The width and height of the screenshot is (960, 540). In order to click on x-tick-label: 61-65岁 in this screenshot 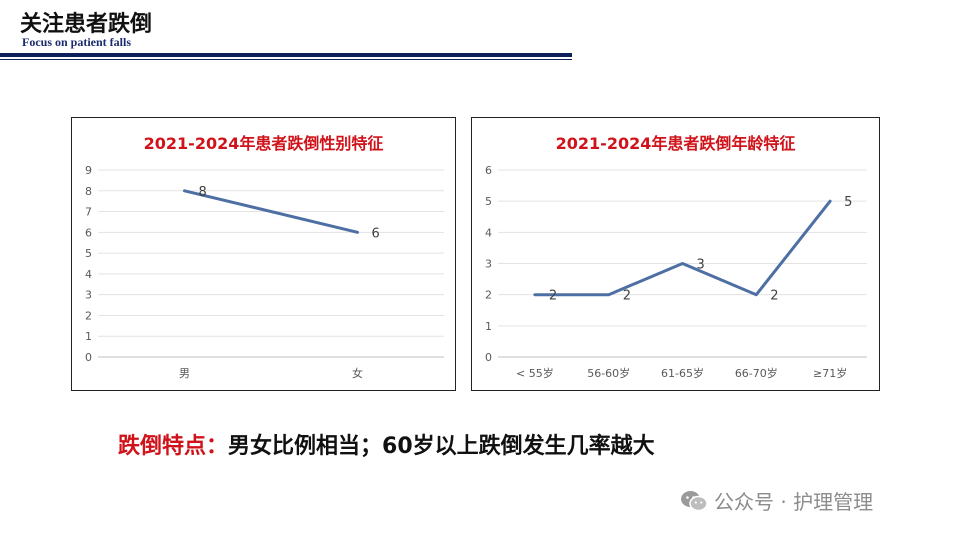, I will do `click(682, 373)`.